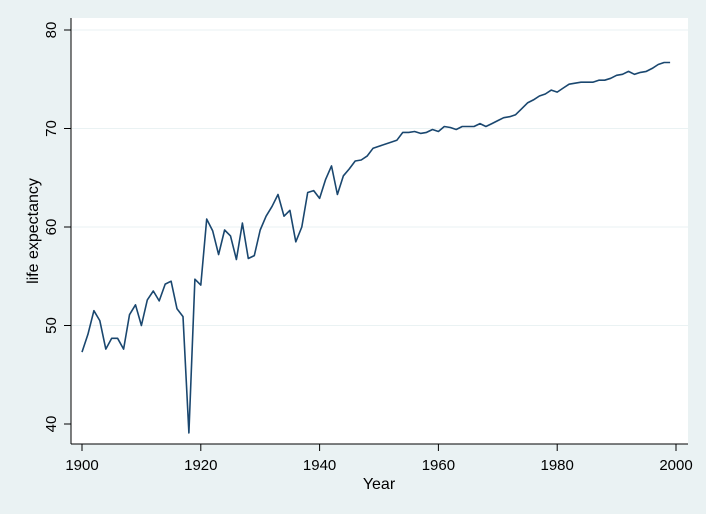  Describe the element at coordinates (33, 231) in the screenshot. I see `y-axis-title: life expectancy` at that location.